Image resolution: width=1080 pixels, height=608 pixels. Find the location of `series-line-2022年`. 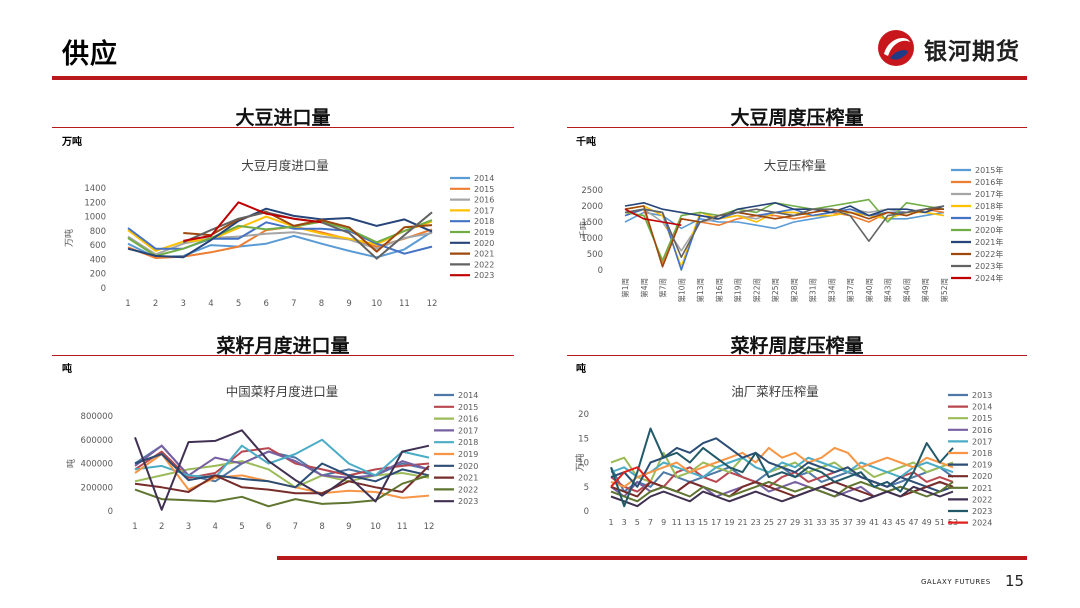

series-line-2022年 is located at coordinates (784, 236).